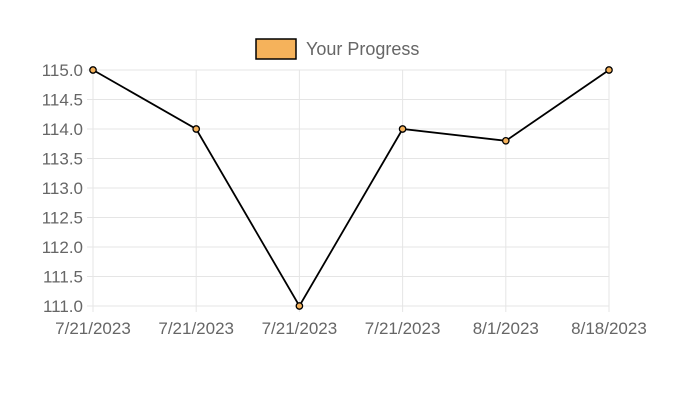 The image size is (690, 400). What do you see at coordinates (63, 306) in the screenshot?
I see `y-tick-label: 111.0` at bounding box center [63, 306].